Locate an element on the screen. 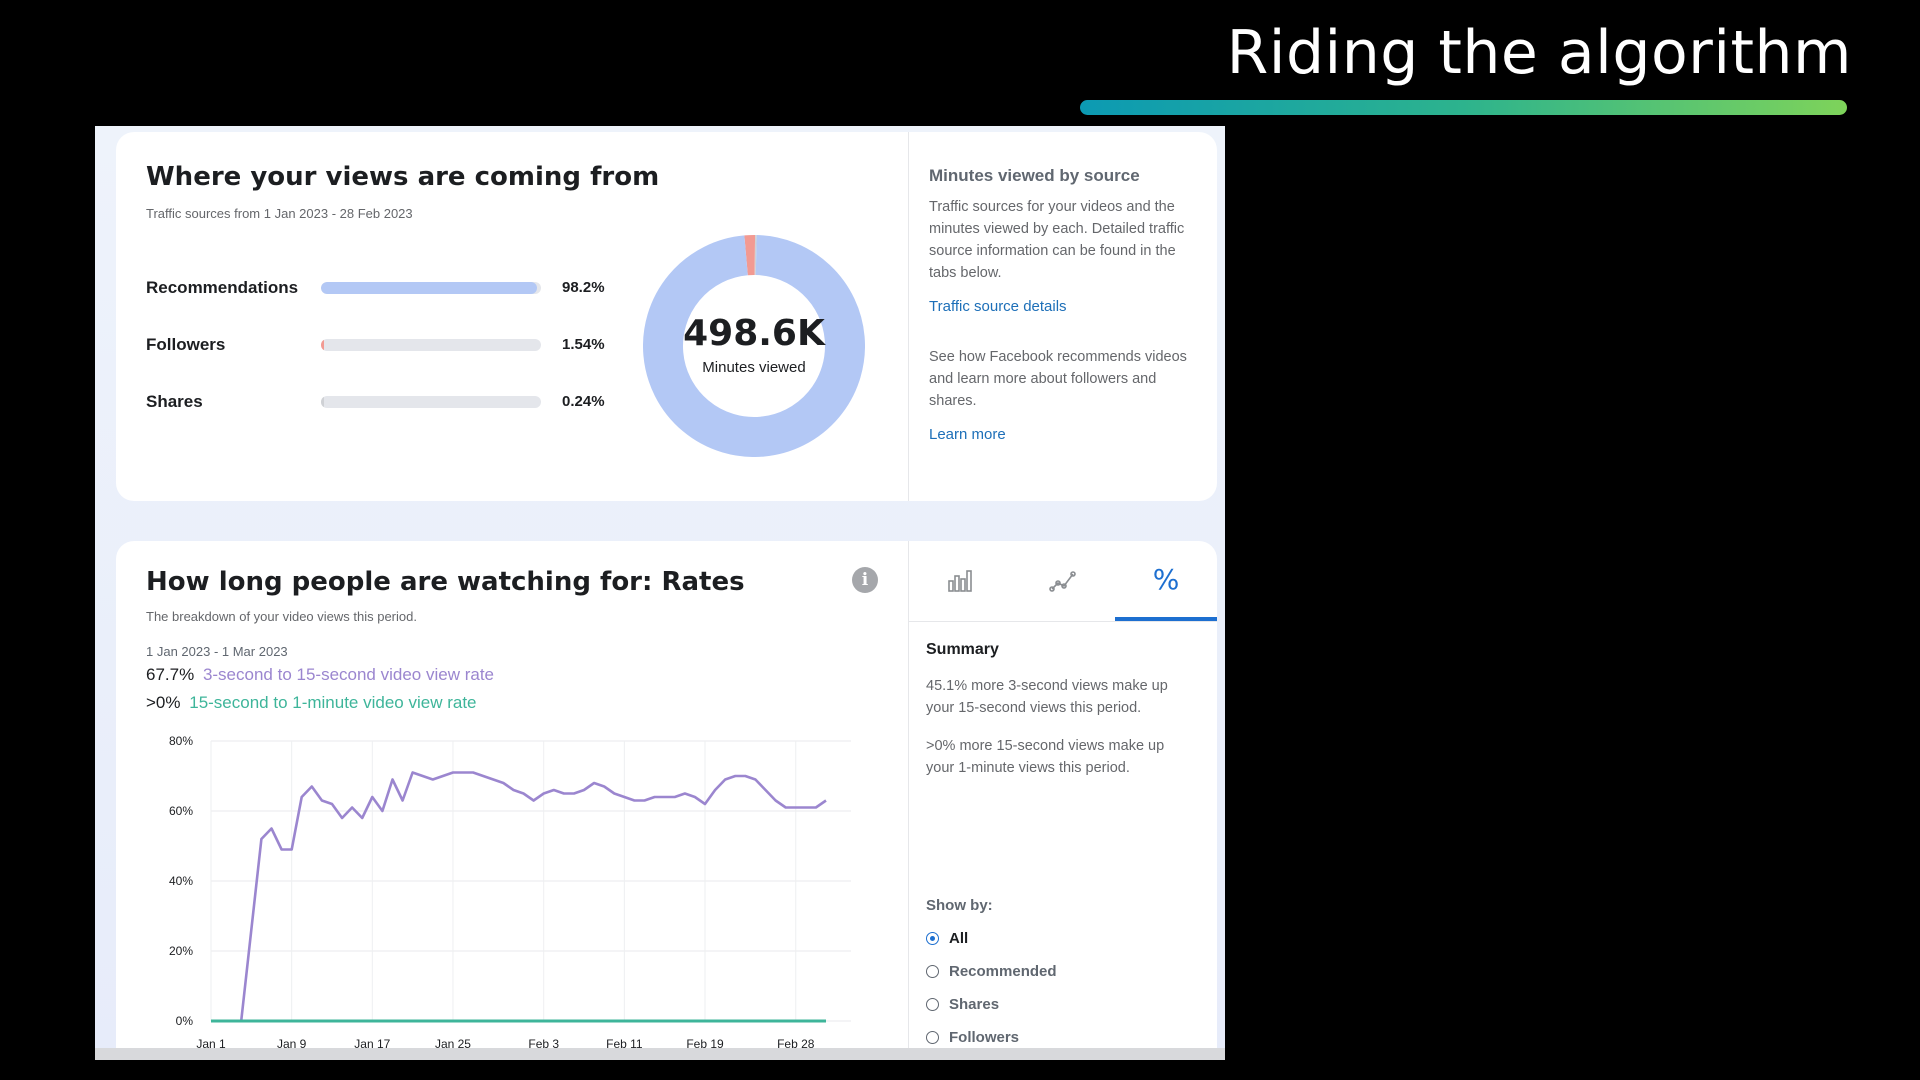 The height and width of the screenshot is (1080, 1920). tab-line-chart is located at coordinates (1063, 581).